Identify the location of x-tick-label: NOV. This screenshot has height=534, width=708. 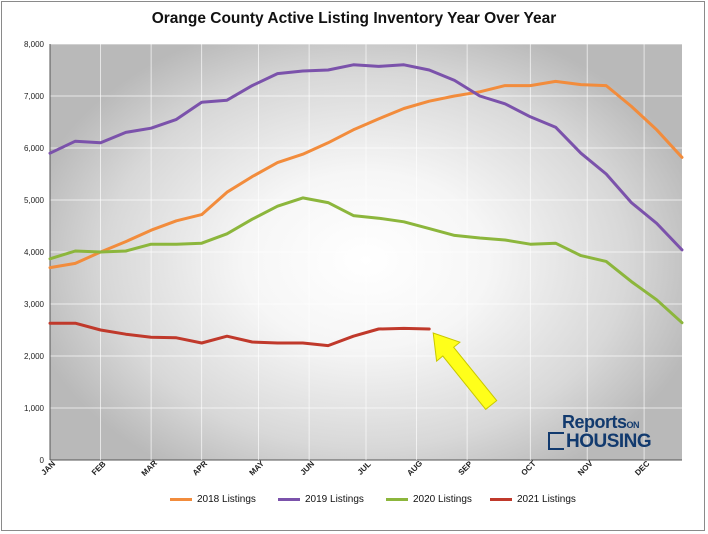
(585, 467).